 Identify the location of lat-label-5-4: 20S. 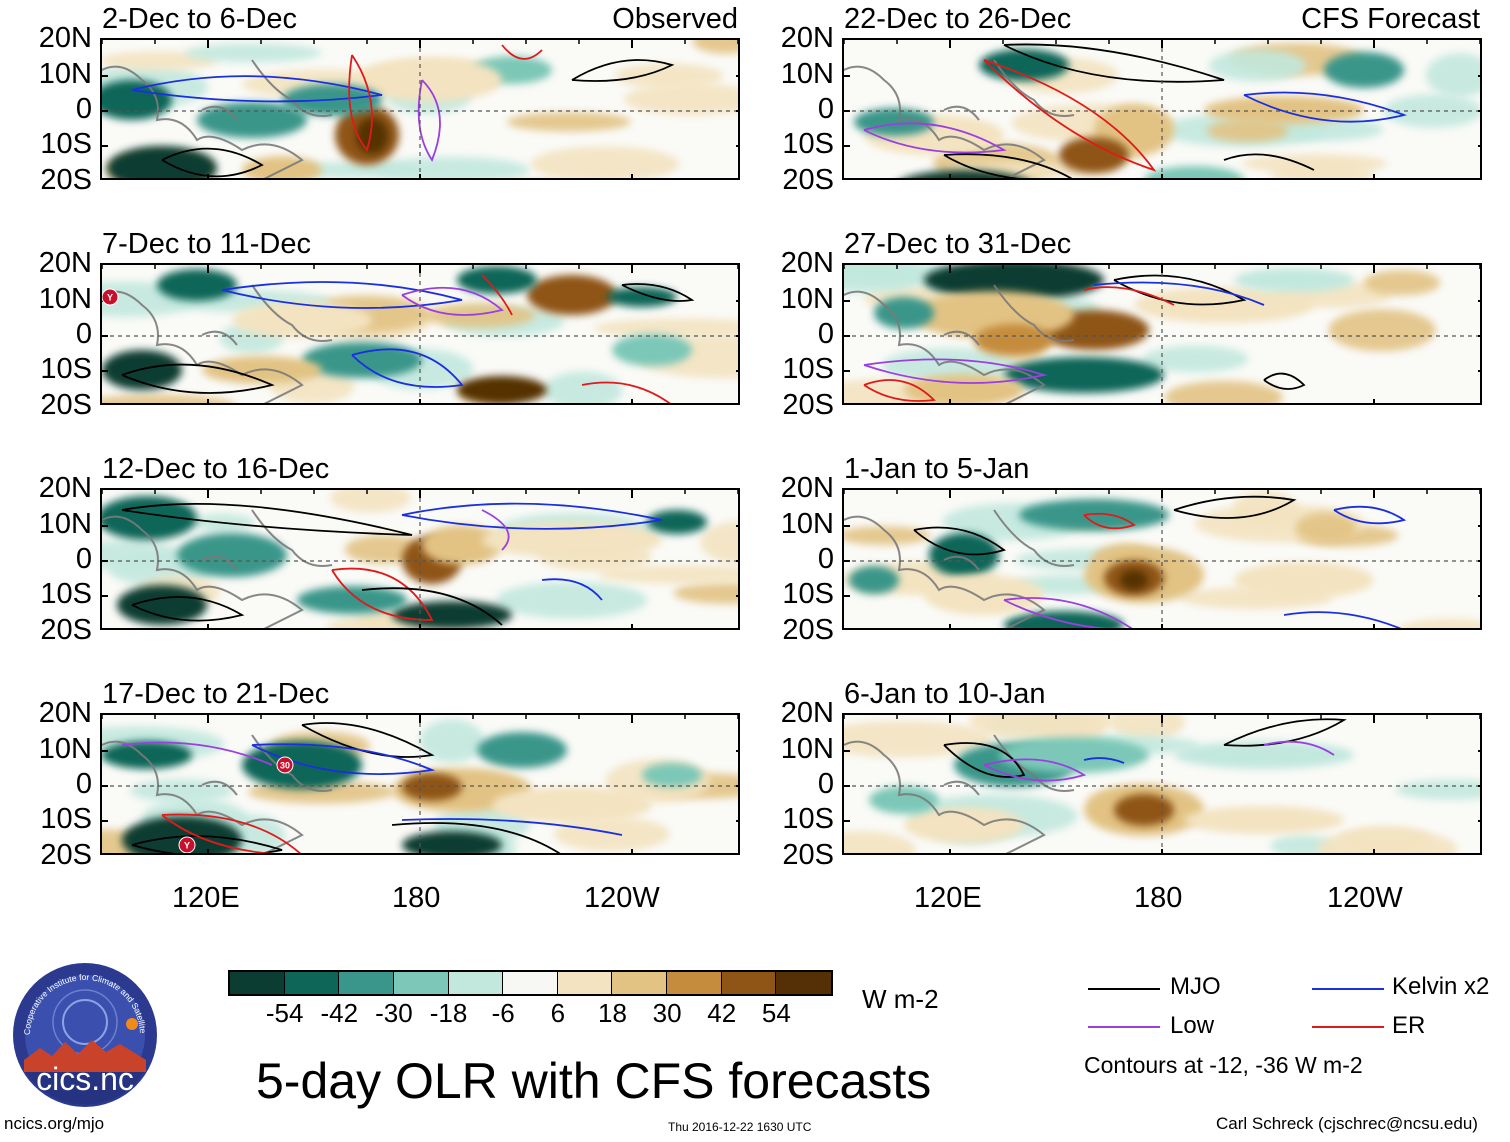
(66, 630).